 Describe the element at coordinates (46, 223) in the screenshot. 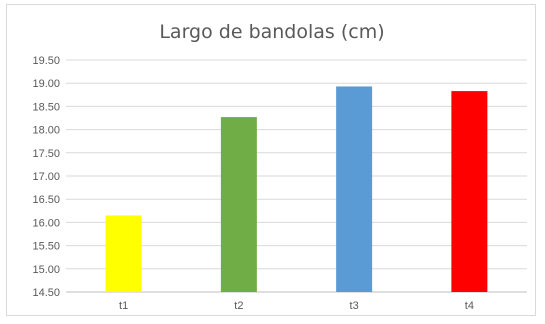

I see `y-tick-label: 16.00` at that location.